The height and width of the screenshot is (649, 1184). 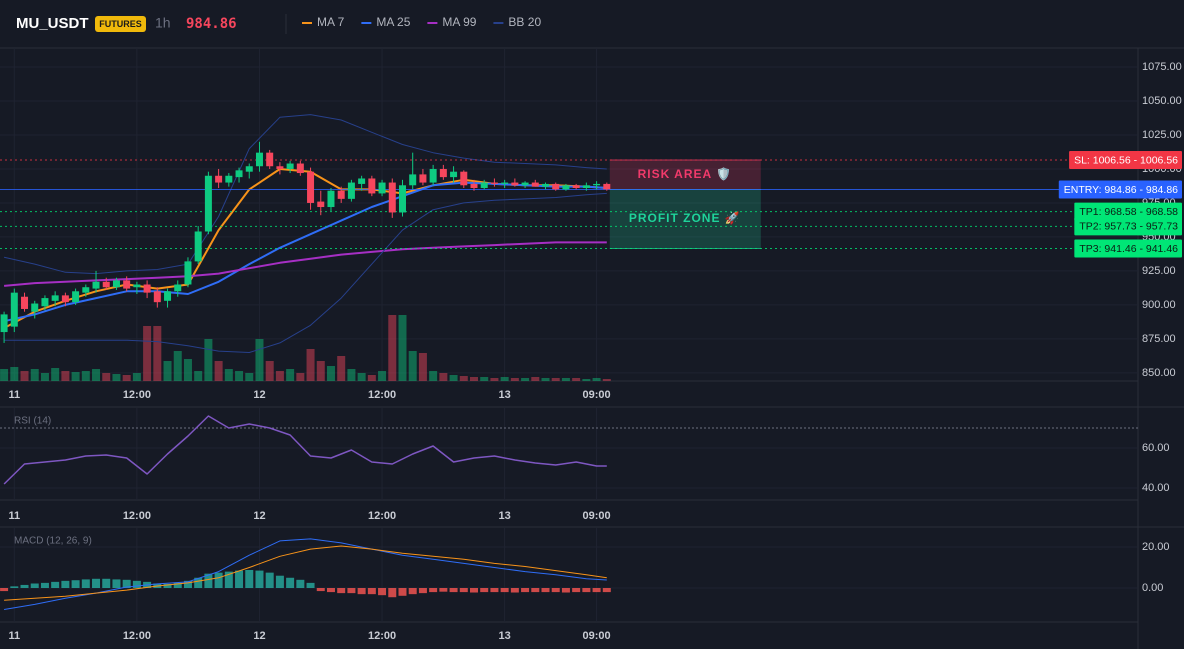 I want to click on x-tick-label: 12, so click(x=259, y=395).